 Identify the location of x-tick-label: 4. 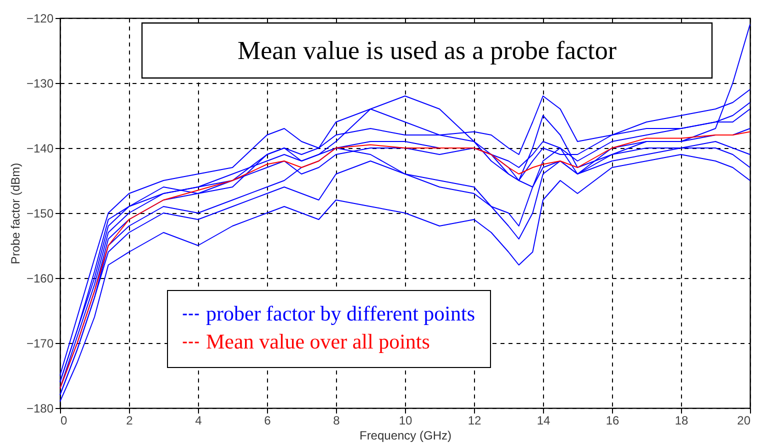
(198, 421).